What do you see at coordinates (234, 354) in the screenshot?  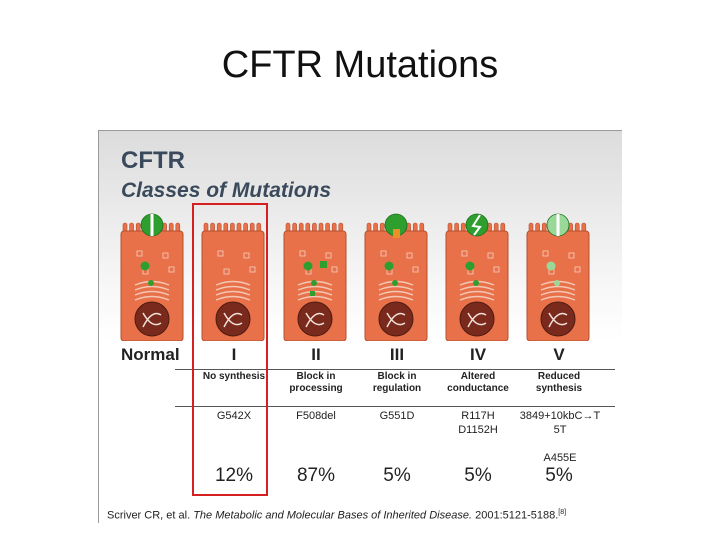 I see `class-label-i: I` at bounding box center [234, 354].